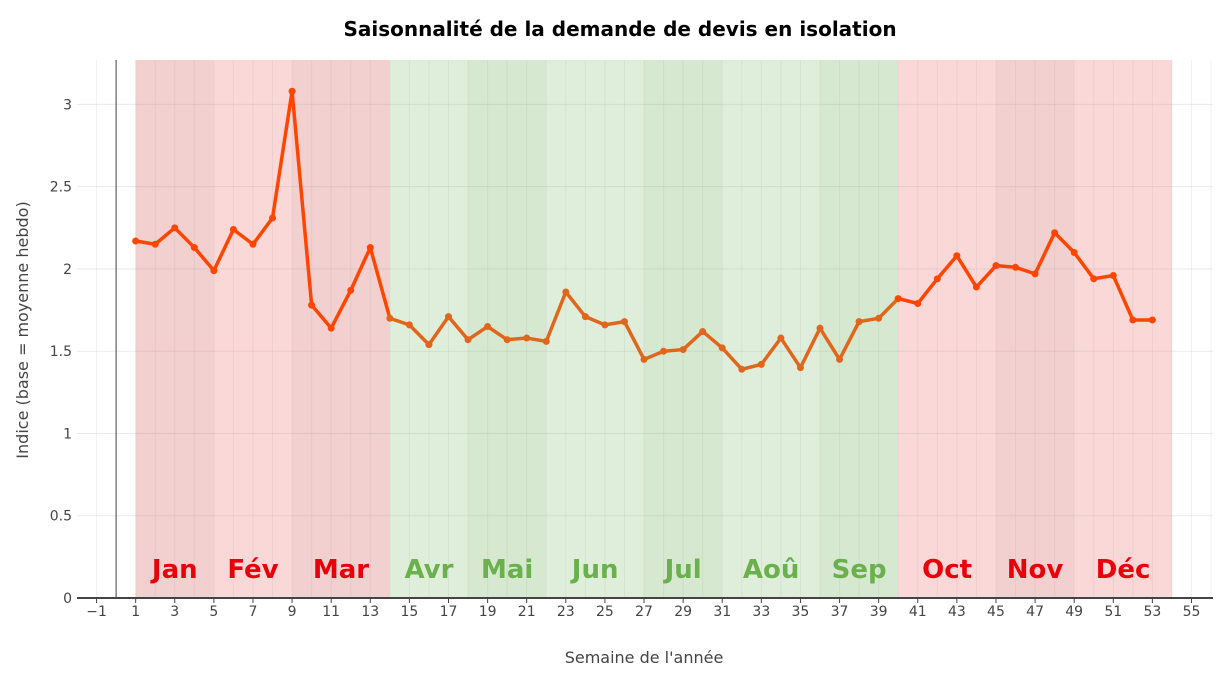  Describe the element at coordinates (67, 434) in the screenshot. I see `y-tick-label: 1` at that location.